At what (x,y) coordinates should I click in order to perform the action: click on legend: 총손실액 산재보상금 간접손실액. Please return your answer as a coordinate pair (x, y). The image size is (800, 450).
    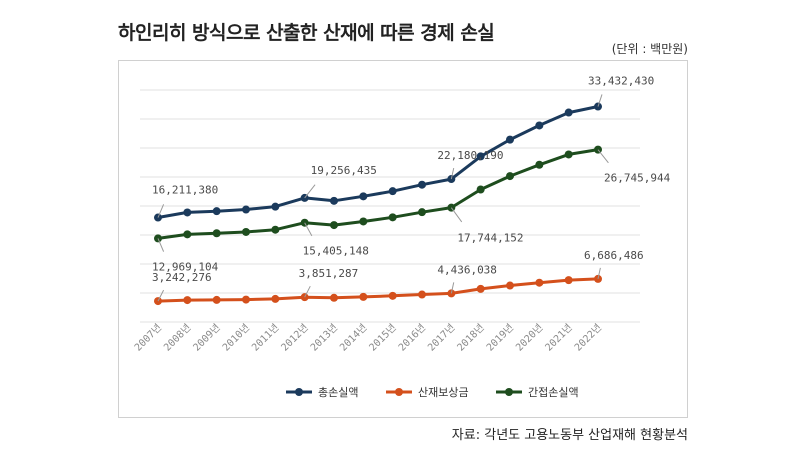
    Looking at the image, I should click on (432, 392).